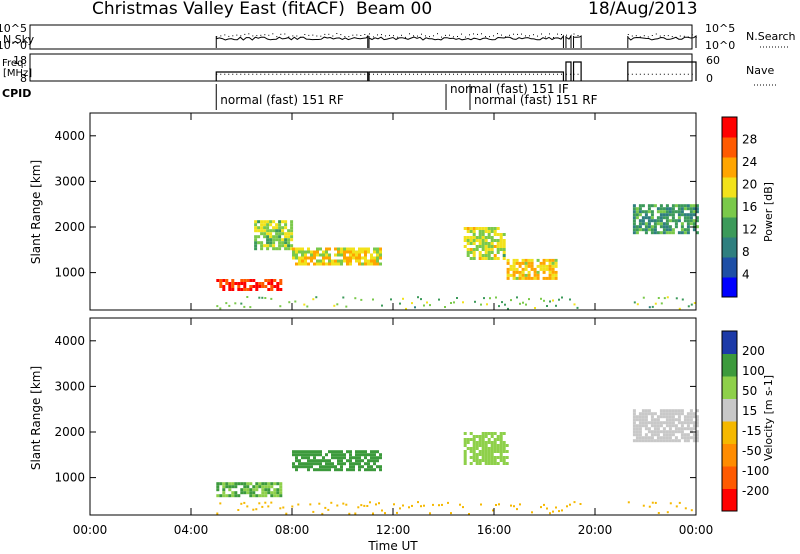 Image resolution: width=800 pixels, height=554 pixels. What do you see at coordinates (749, 207) in the screenshot?
I see `colorbar-tick-label: 16` at bounding box center [749, 207].